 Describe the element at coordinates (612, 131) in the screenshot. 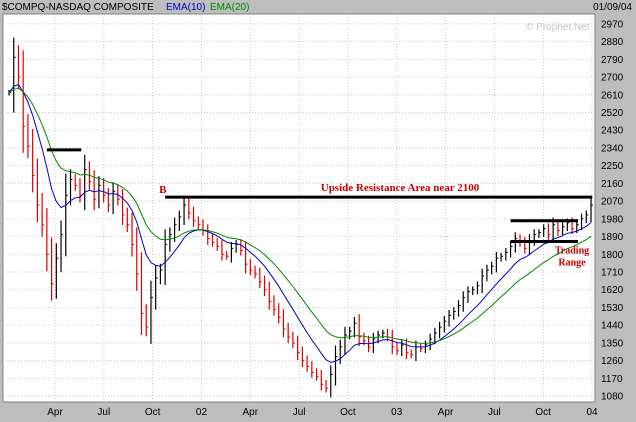

I see `y-tick-label: 2430` at that location.